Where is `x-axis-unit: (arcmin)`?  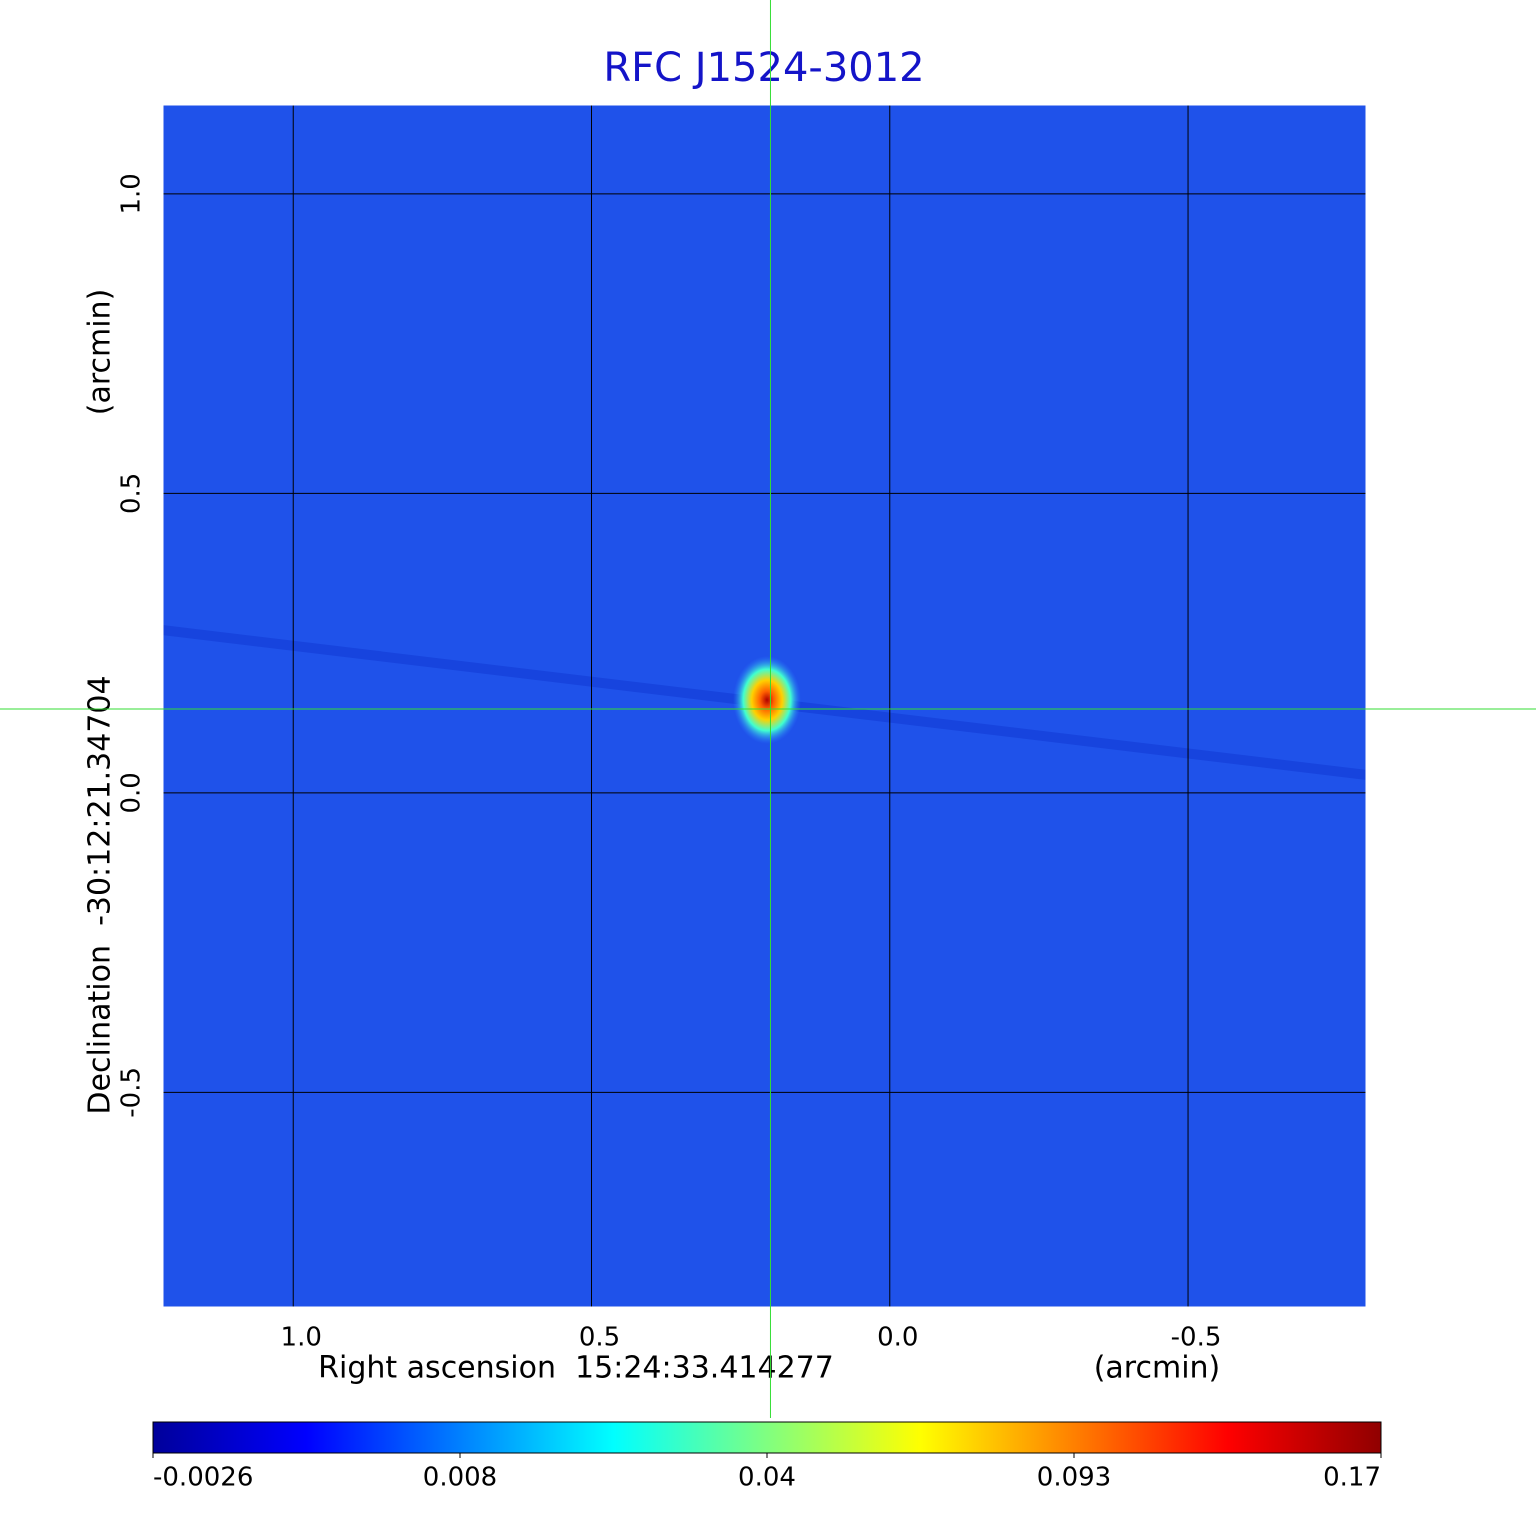 x-axis-unit: (arcmin) is located at coordinates (1157, 1368).